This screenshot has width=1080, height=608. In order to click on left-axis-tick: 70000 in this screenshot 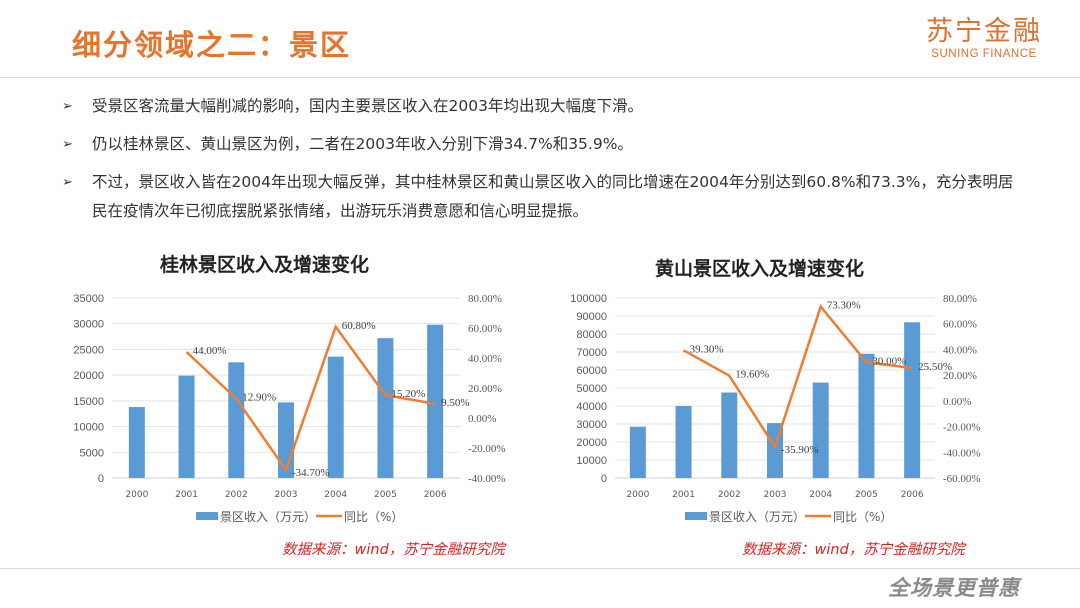, I will do `click(591, 353)`.